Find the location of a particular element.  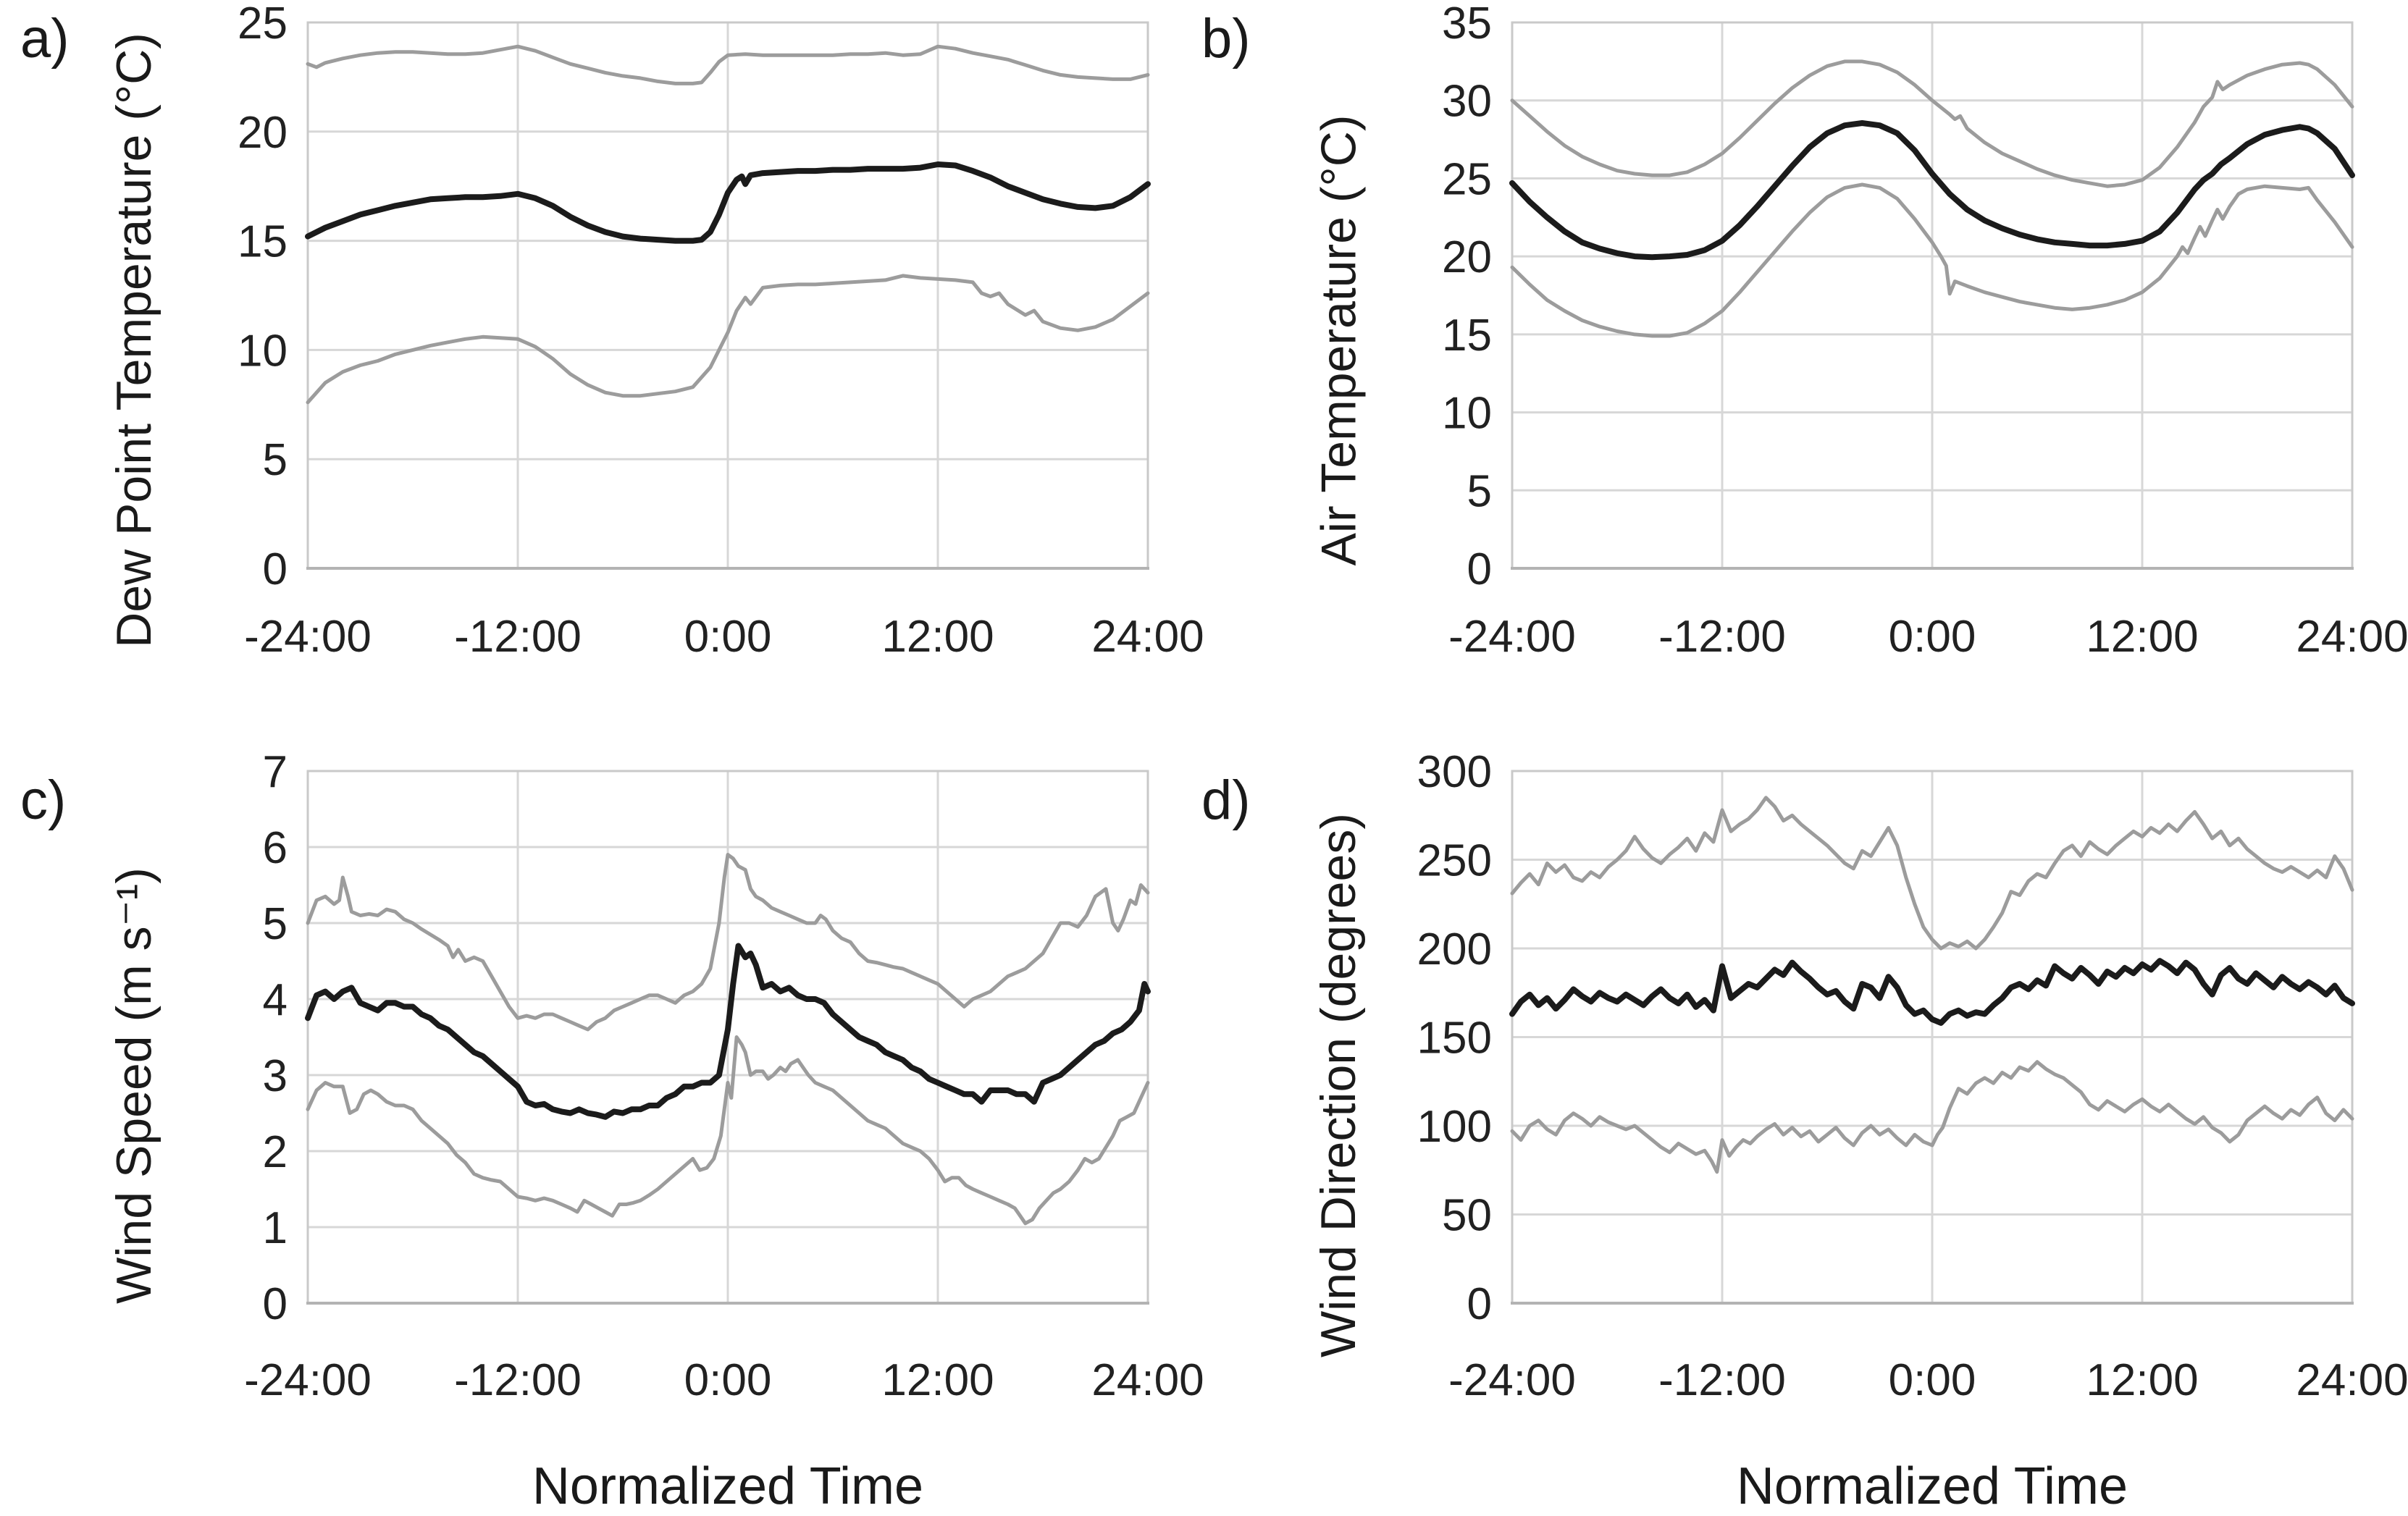

y-tick-label: 50 is located at coordinates (1467, 1216).